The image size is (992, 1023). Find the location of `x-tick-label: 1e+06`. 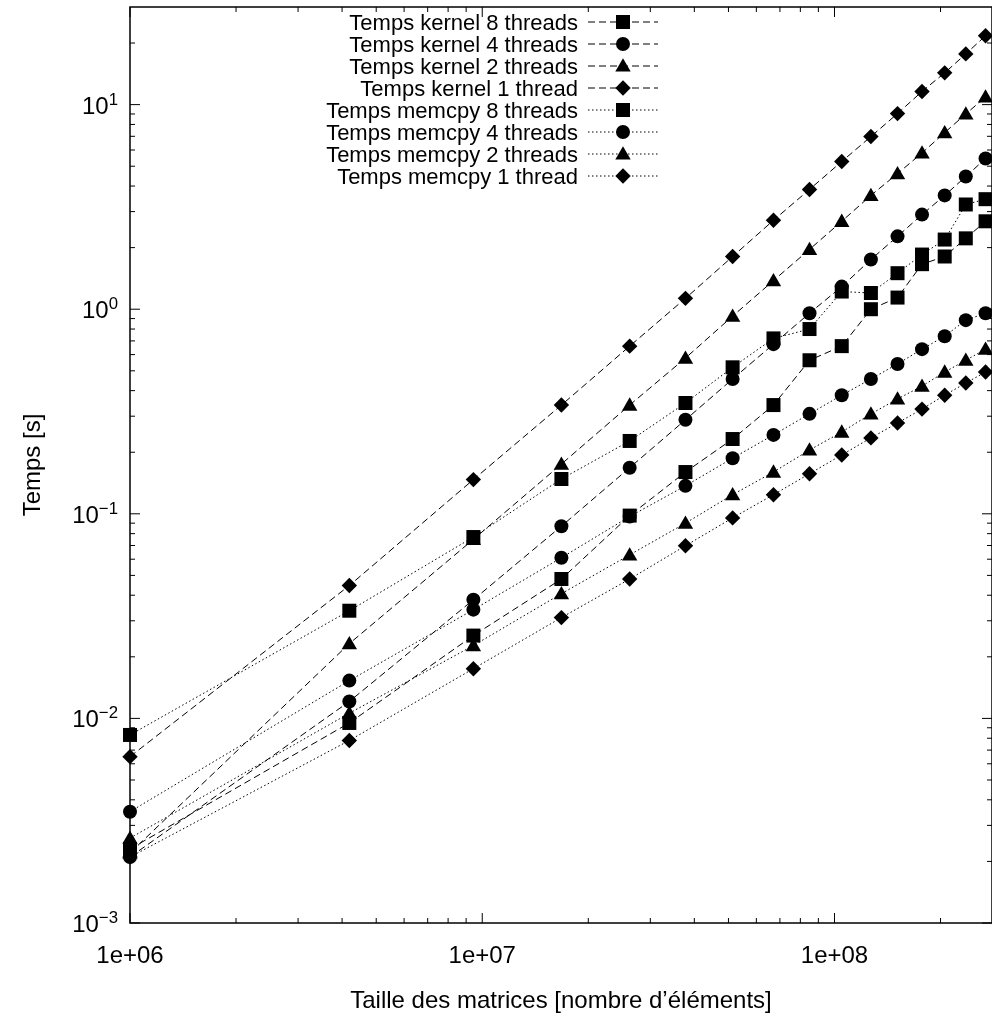

x-tick-label: 1e+06 is located at coordinates (130, 954).